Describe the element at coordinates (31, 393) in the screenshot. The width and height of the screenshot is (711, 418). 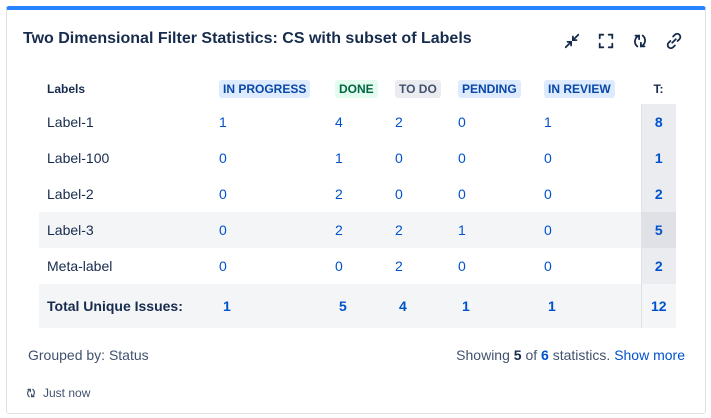
I see `refresh-small-icon` at that location.